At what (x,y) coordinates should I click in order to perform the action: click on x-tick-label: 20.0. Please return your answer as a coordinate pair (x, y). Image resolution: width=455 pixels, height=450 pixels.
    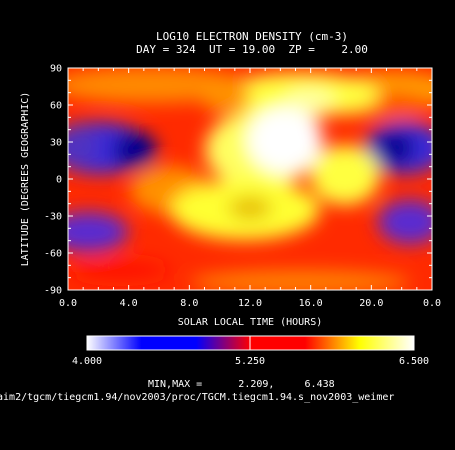
    Looking at the image, I should click on (371, 303).